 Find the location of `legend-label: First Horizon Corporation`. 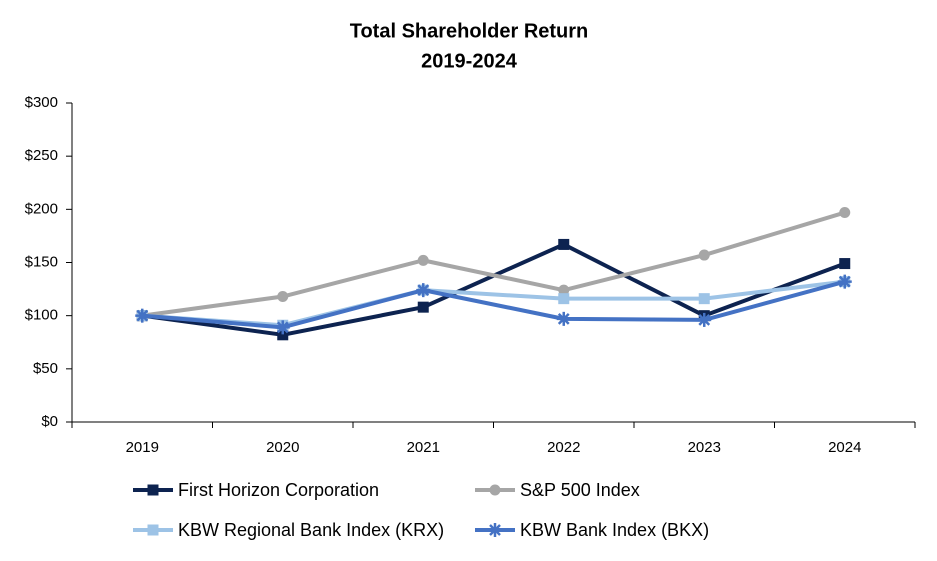

legend-label: First Horizon Corporation is located at coordinates (278, 490).